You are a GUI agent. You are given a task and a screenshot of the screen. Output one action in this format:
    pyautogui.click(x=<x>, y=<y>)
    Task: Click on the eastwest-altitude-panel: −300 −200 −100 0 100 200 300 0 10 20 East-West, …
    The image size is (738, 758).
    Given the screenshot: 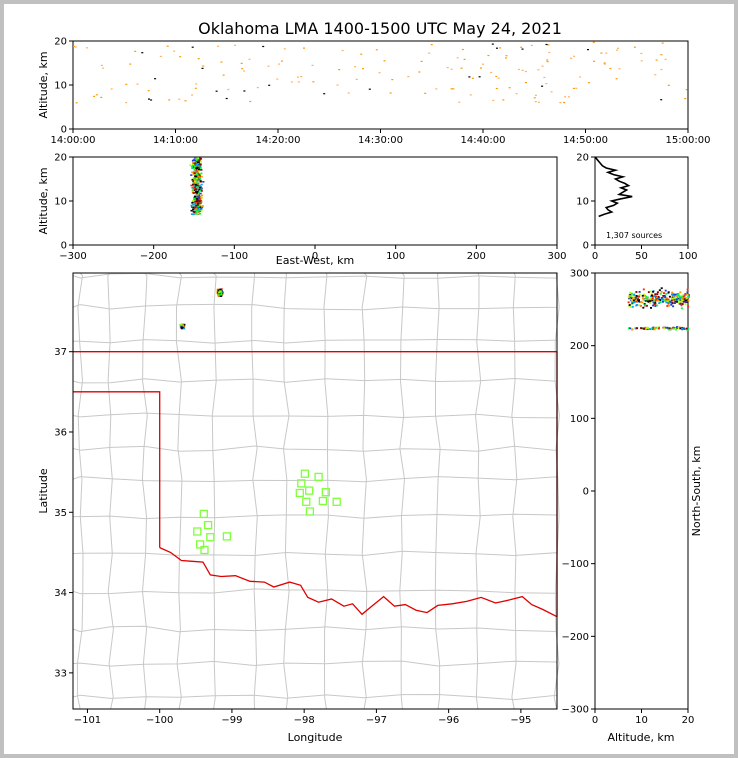 What is the action you would take?
    pyautogui.click(x=302, y=210)
    